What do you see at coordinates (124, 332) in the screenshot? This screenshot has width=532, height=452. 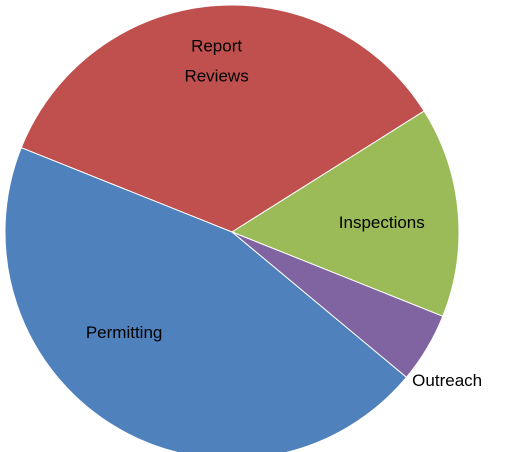 I see `slice-label: Permitting` at bounding box center [124, 332].